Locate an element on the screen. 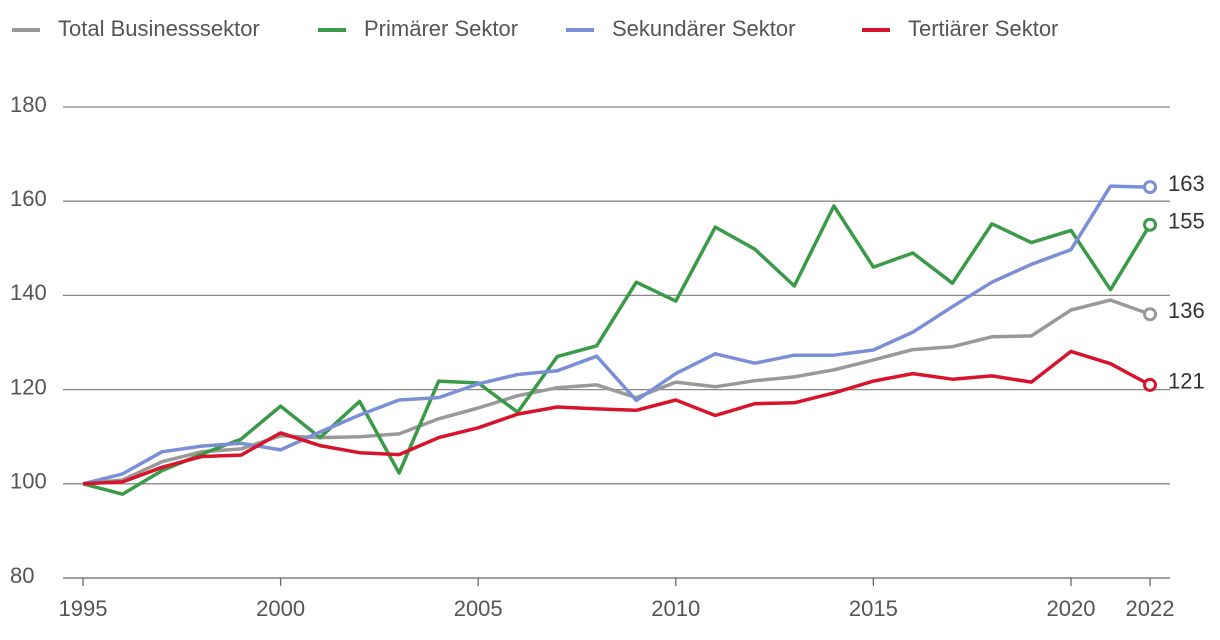  y-tick-label: 120 is located at coordinates (28, 386).